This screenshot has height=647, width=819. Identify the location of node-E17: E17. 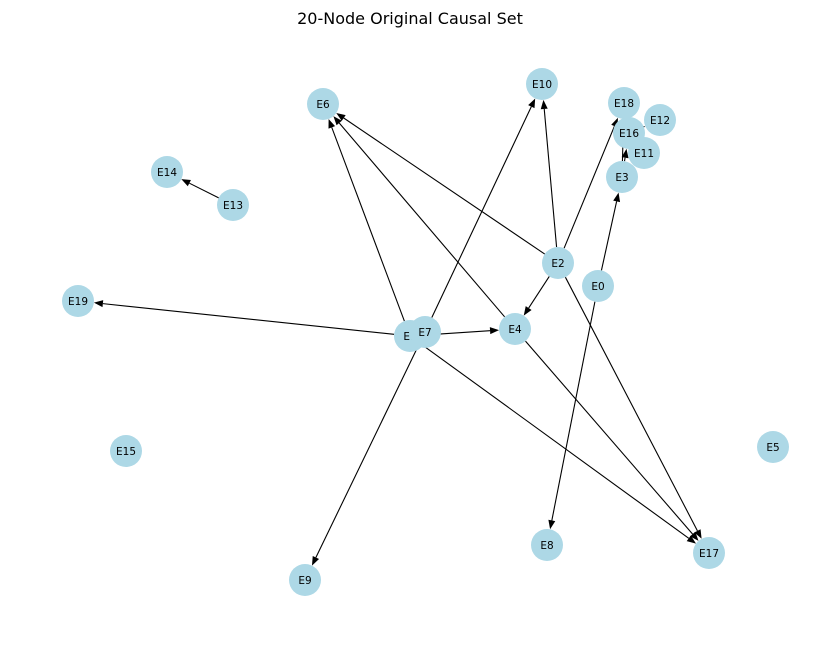
(709, 553).